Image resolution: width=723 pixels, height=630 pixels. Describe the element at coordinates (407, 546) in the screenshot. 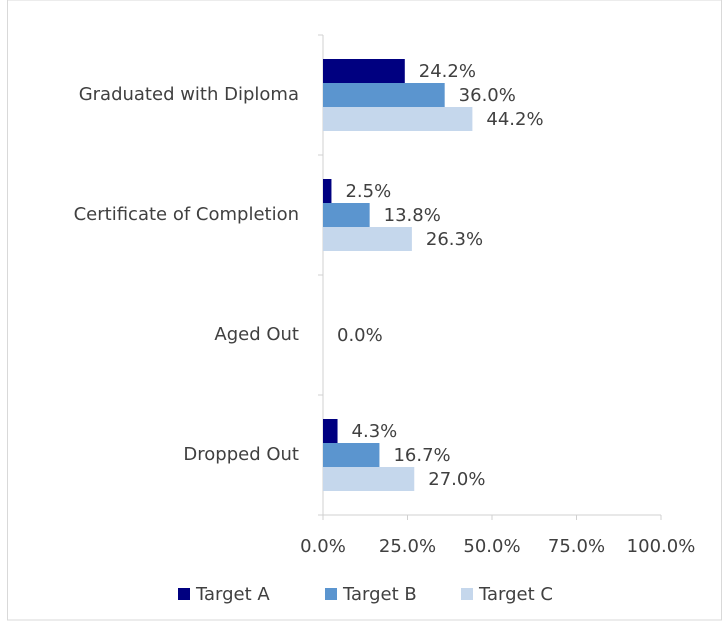

I see `x-tick-label: 25.0%` at that location.